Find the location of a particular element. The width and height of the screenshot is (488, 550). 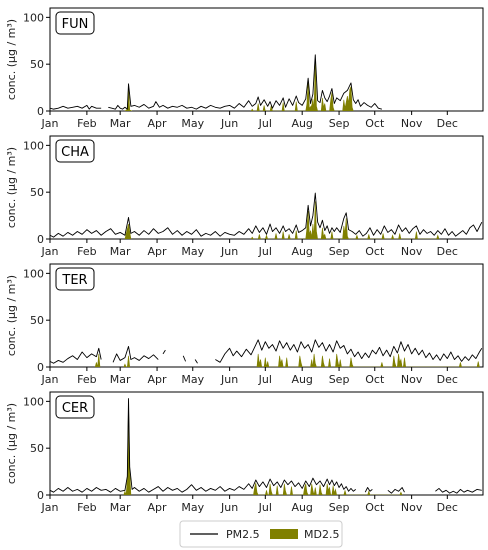

station-label: CER is located at coordinates (75, 408).